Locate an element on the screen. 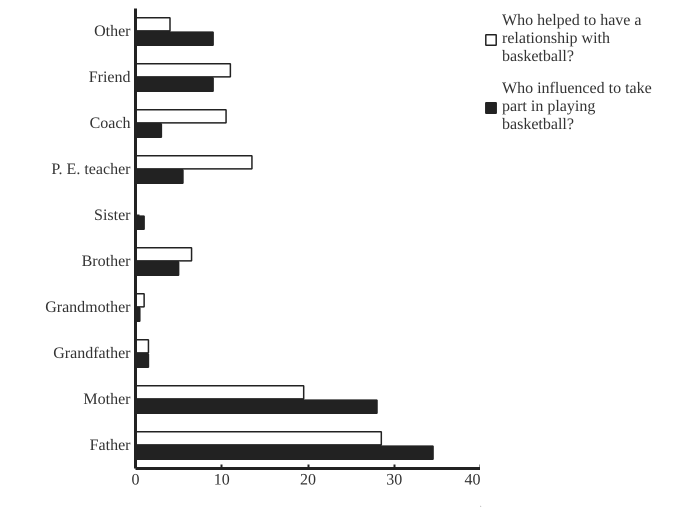 The image size is (694, 525). legend-label: Who helped to have a relationship with basketball? is located at coordinates (572, 39).